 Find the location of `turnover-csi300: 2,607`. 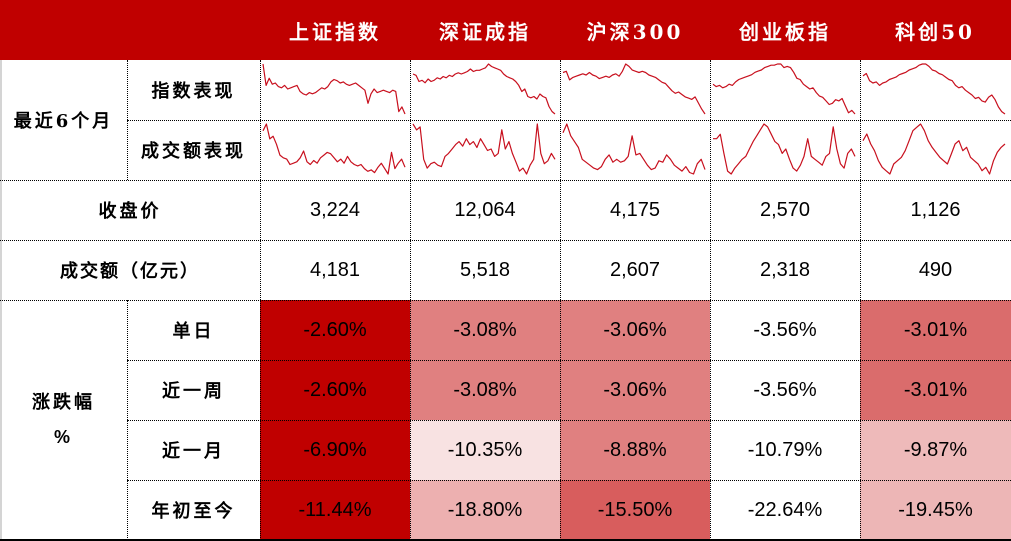

turnover-csi300: 2,607 is located at coordinates (635, 269).